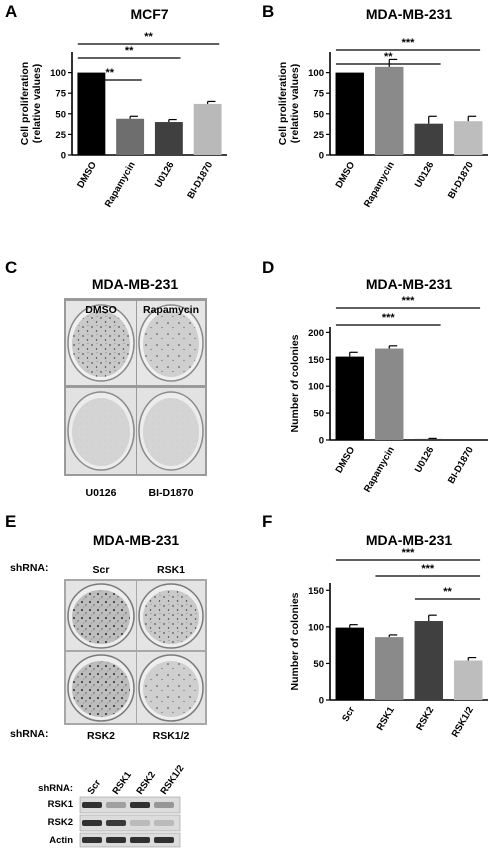  I want to click on panel-c-plates: MDA-MB-231 DMSO Rapamycin U0126 BI-D1870, so click(135, 393).